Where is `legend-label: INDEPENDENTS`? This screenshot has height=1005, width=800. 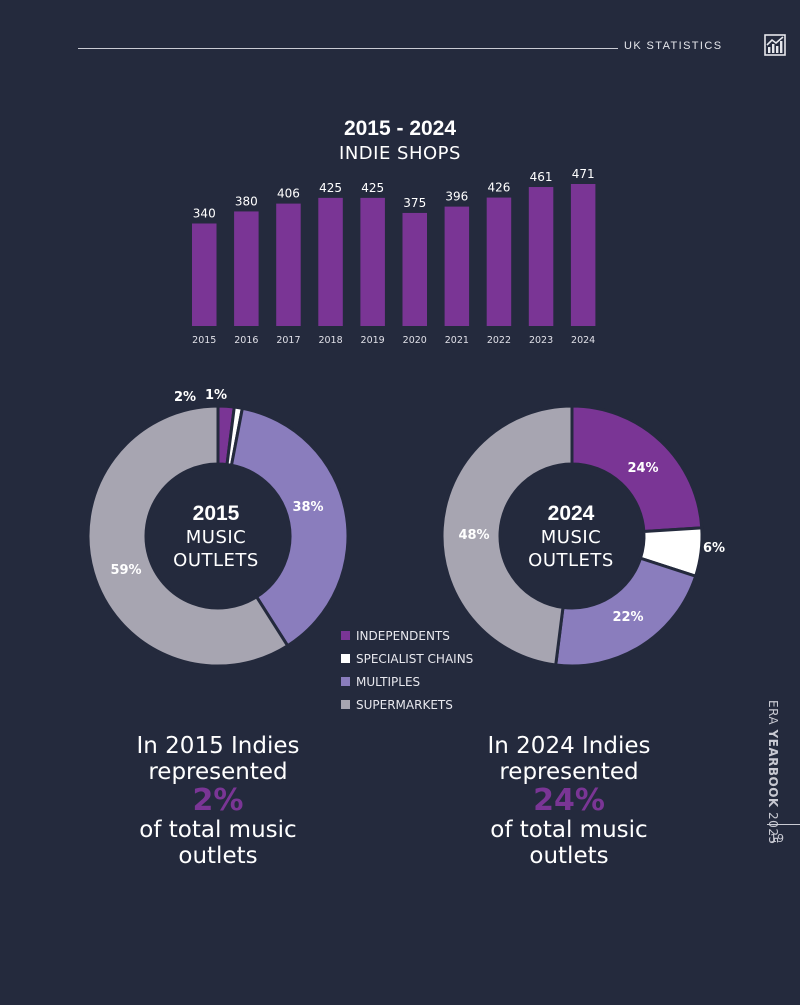
legend-label: INDEPENDENTS is located at coordinates (403, 635).